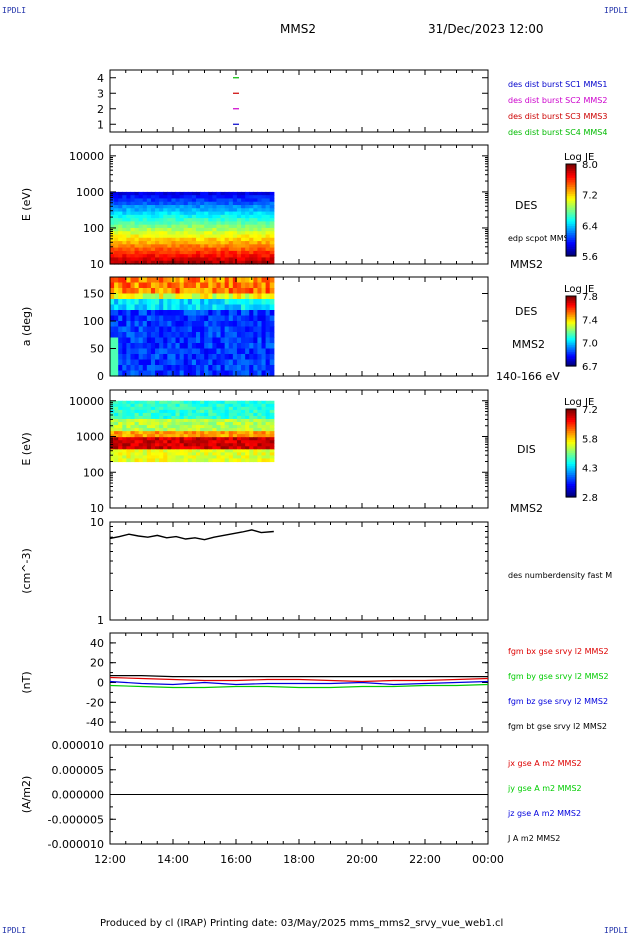 Image resolution: width=630 pixels, height=935 pixels. Describe the element at coordinates (362, 859) in the screenshot. I see `time-axis-label: 20:00` at that location.